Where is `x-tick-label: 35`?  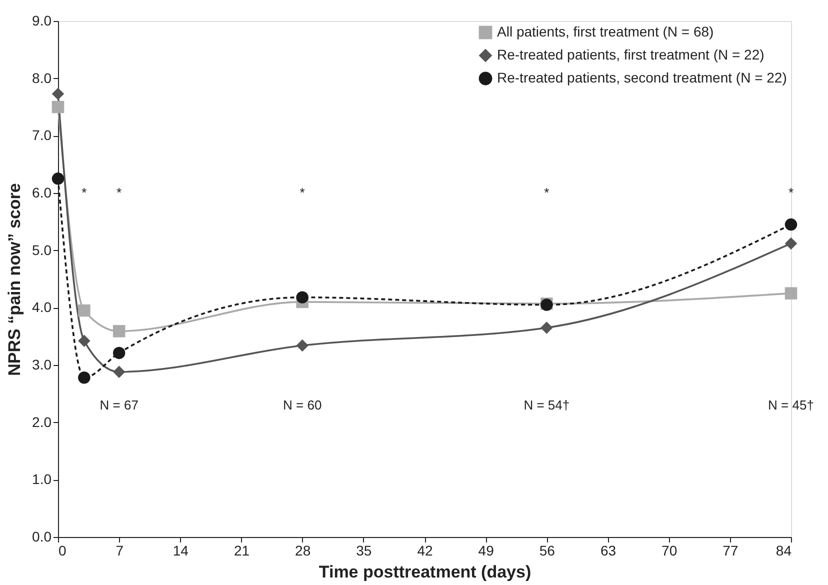 x-tick-label: 35 is located at coordinates (364, 550).